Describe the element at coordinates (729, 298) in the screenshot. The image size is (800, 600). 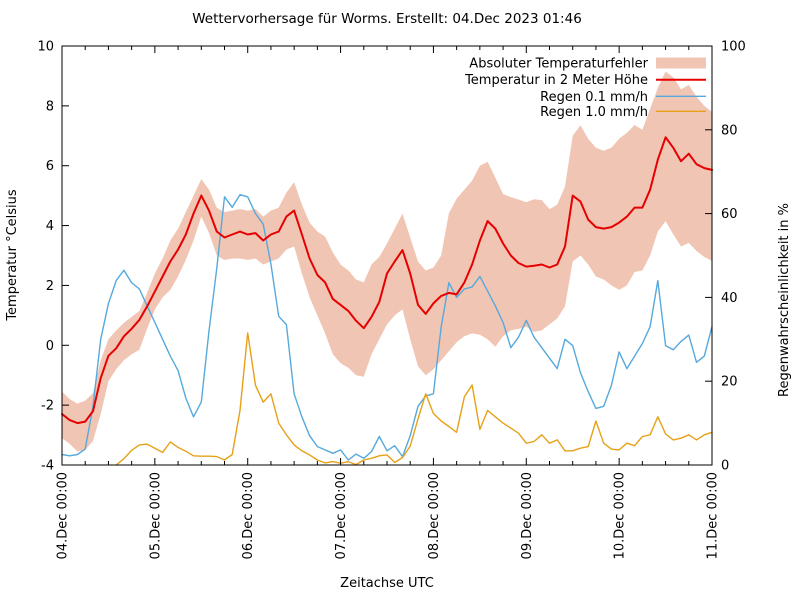
I see `right-tick-label: 40` at that location.